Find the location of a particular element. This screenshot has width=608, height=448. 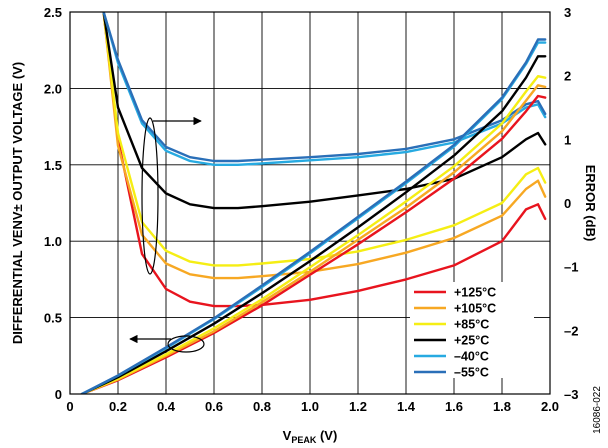

legend-label: +25°C is located at coordinates (471, 341).